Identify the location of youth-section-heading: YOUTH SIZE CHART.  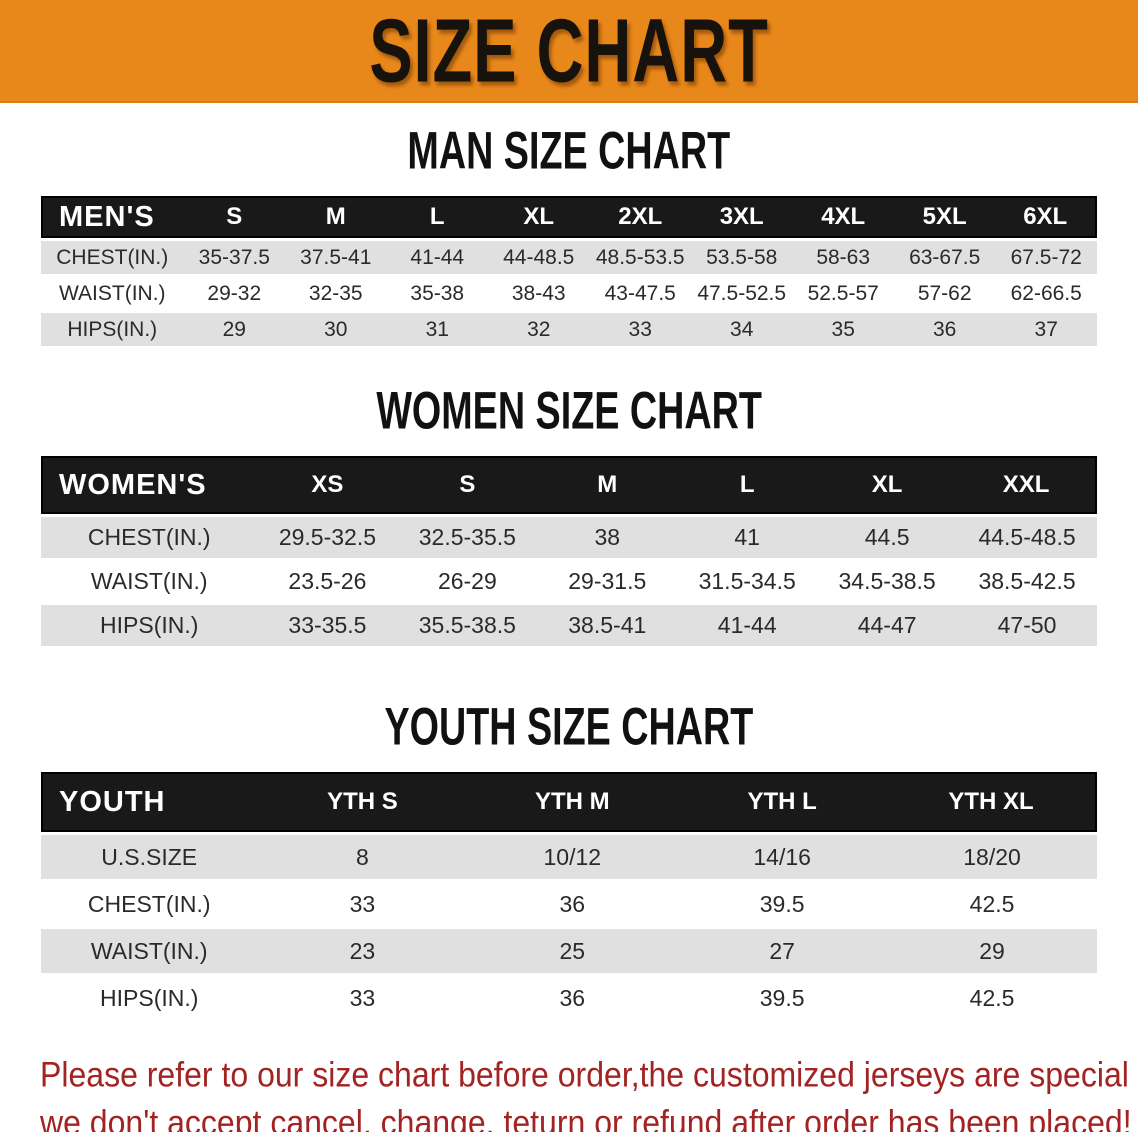
(569, 726).